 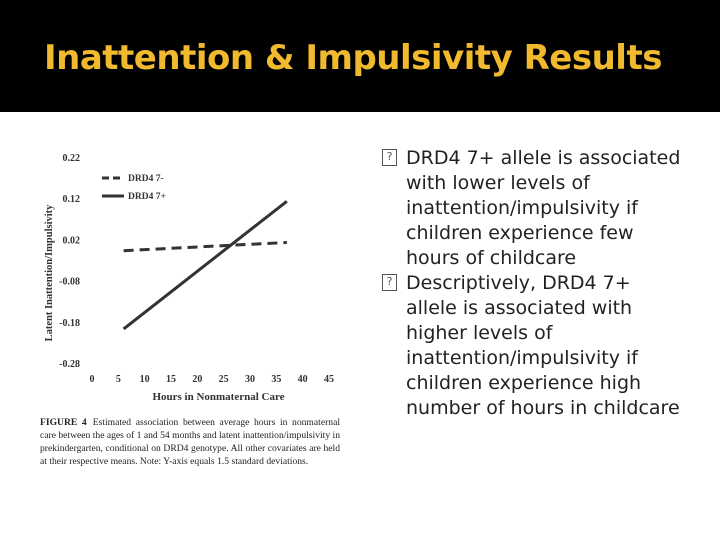 What do you see at coordinates (146, 179) in the screenshot?
I see `legend-label: DRD4 7-` at bounding box center [146, 179].